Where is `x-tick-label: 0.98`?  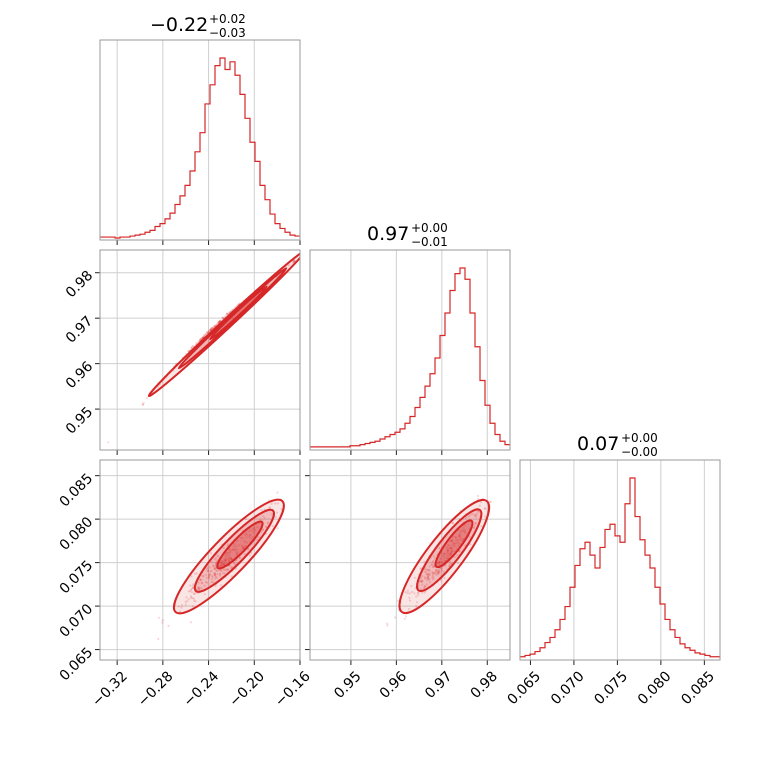
x-tick-label: 0.98 is located at coordinates (484, 684).